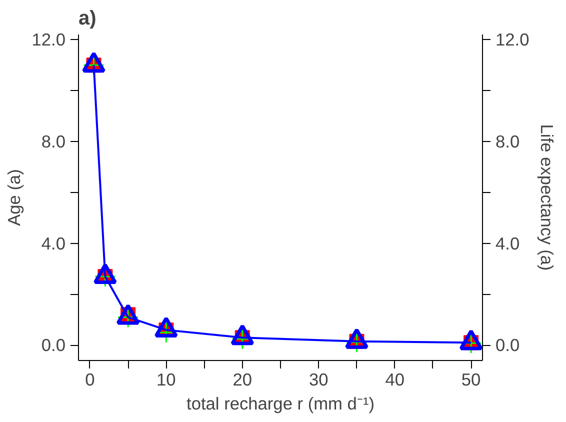 The width and height of the screenshot is (566, 422). Describe the element at coordinates (90, 380) in the screenshot. I see `x-tick-label: 0` at that location.